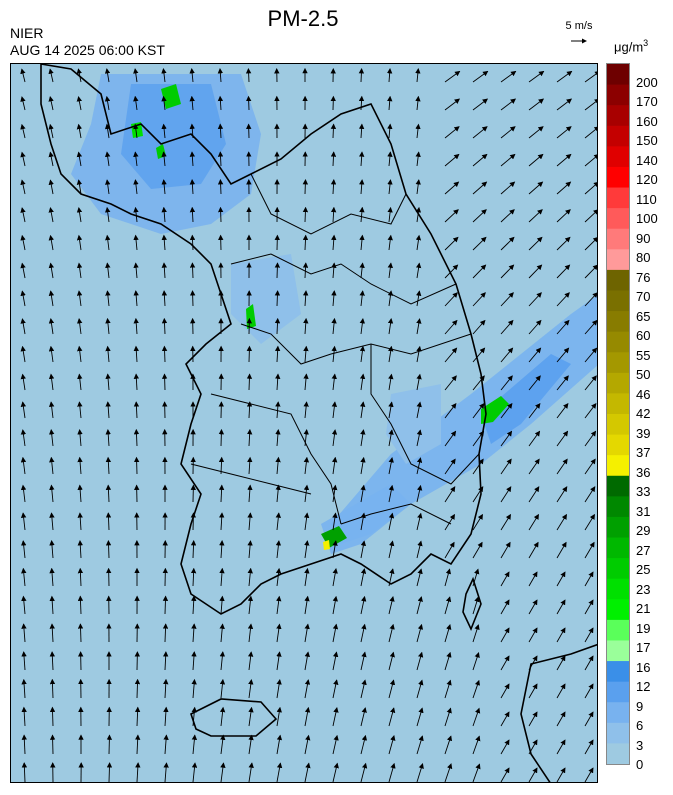 The width and height of the screenshot is (673, 795). What do you see at coordinates (643, 277) in the screenshot?
I see `legend-label: 76` at bounding box center [643, 277].